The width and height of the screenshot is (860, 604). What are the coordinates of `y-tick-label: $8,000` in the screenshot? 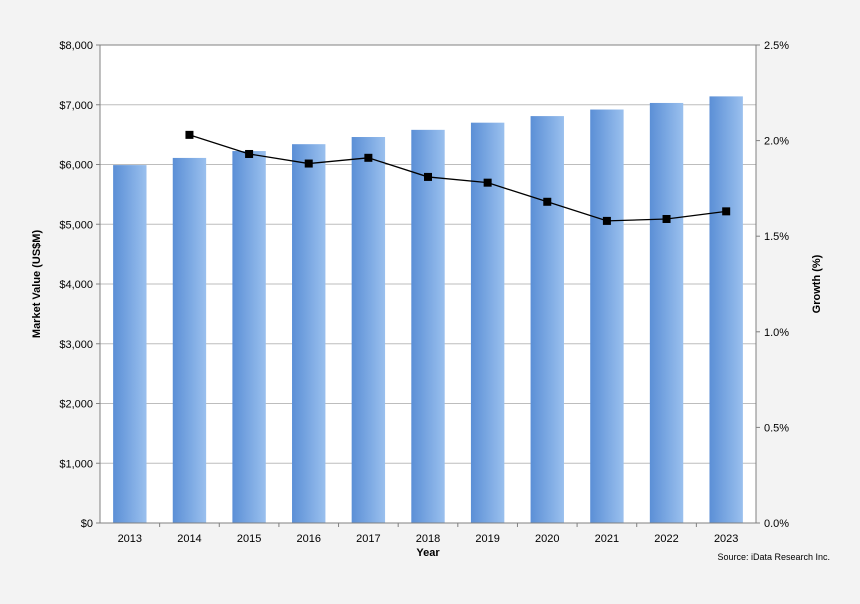 It's located at (76, 46).